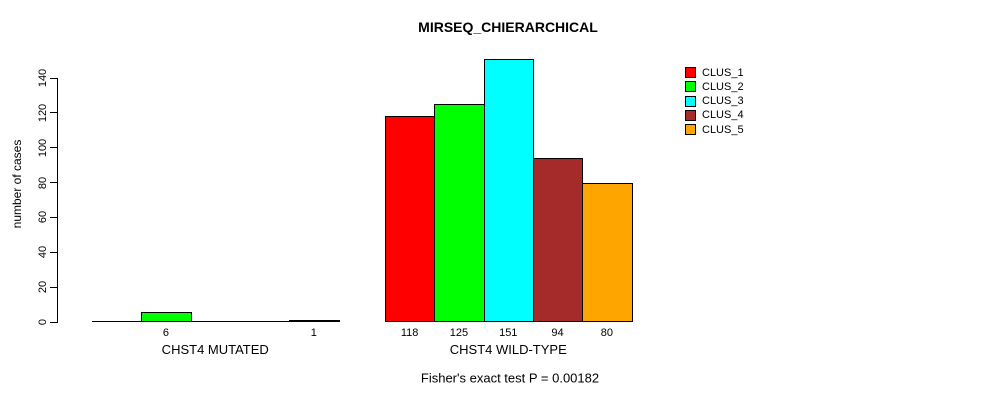 The width and height of the screenshot is (990, 400). Describe the element at coordinates (43, 217) in the screenshot. I see `y-axis-tick-label: 60` at that location.